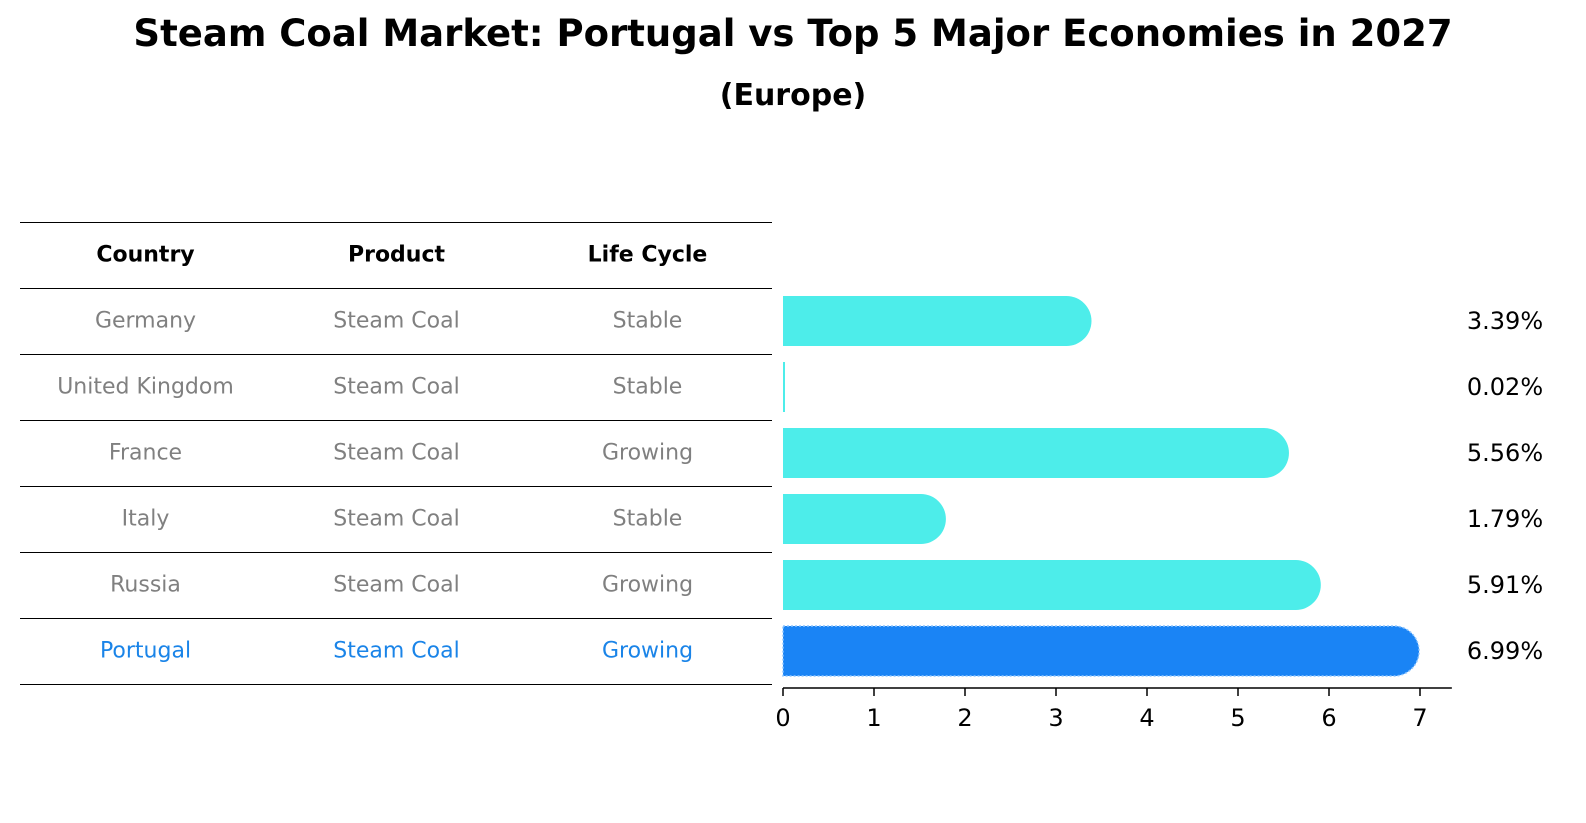 This screenshot has height=823, width=1586. Describe the element at coordinates (647, 255) in the screenshot. I see `table-header-life-cycle: Life Cycle` at that location.